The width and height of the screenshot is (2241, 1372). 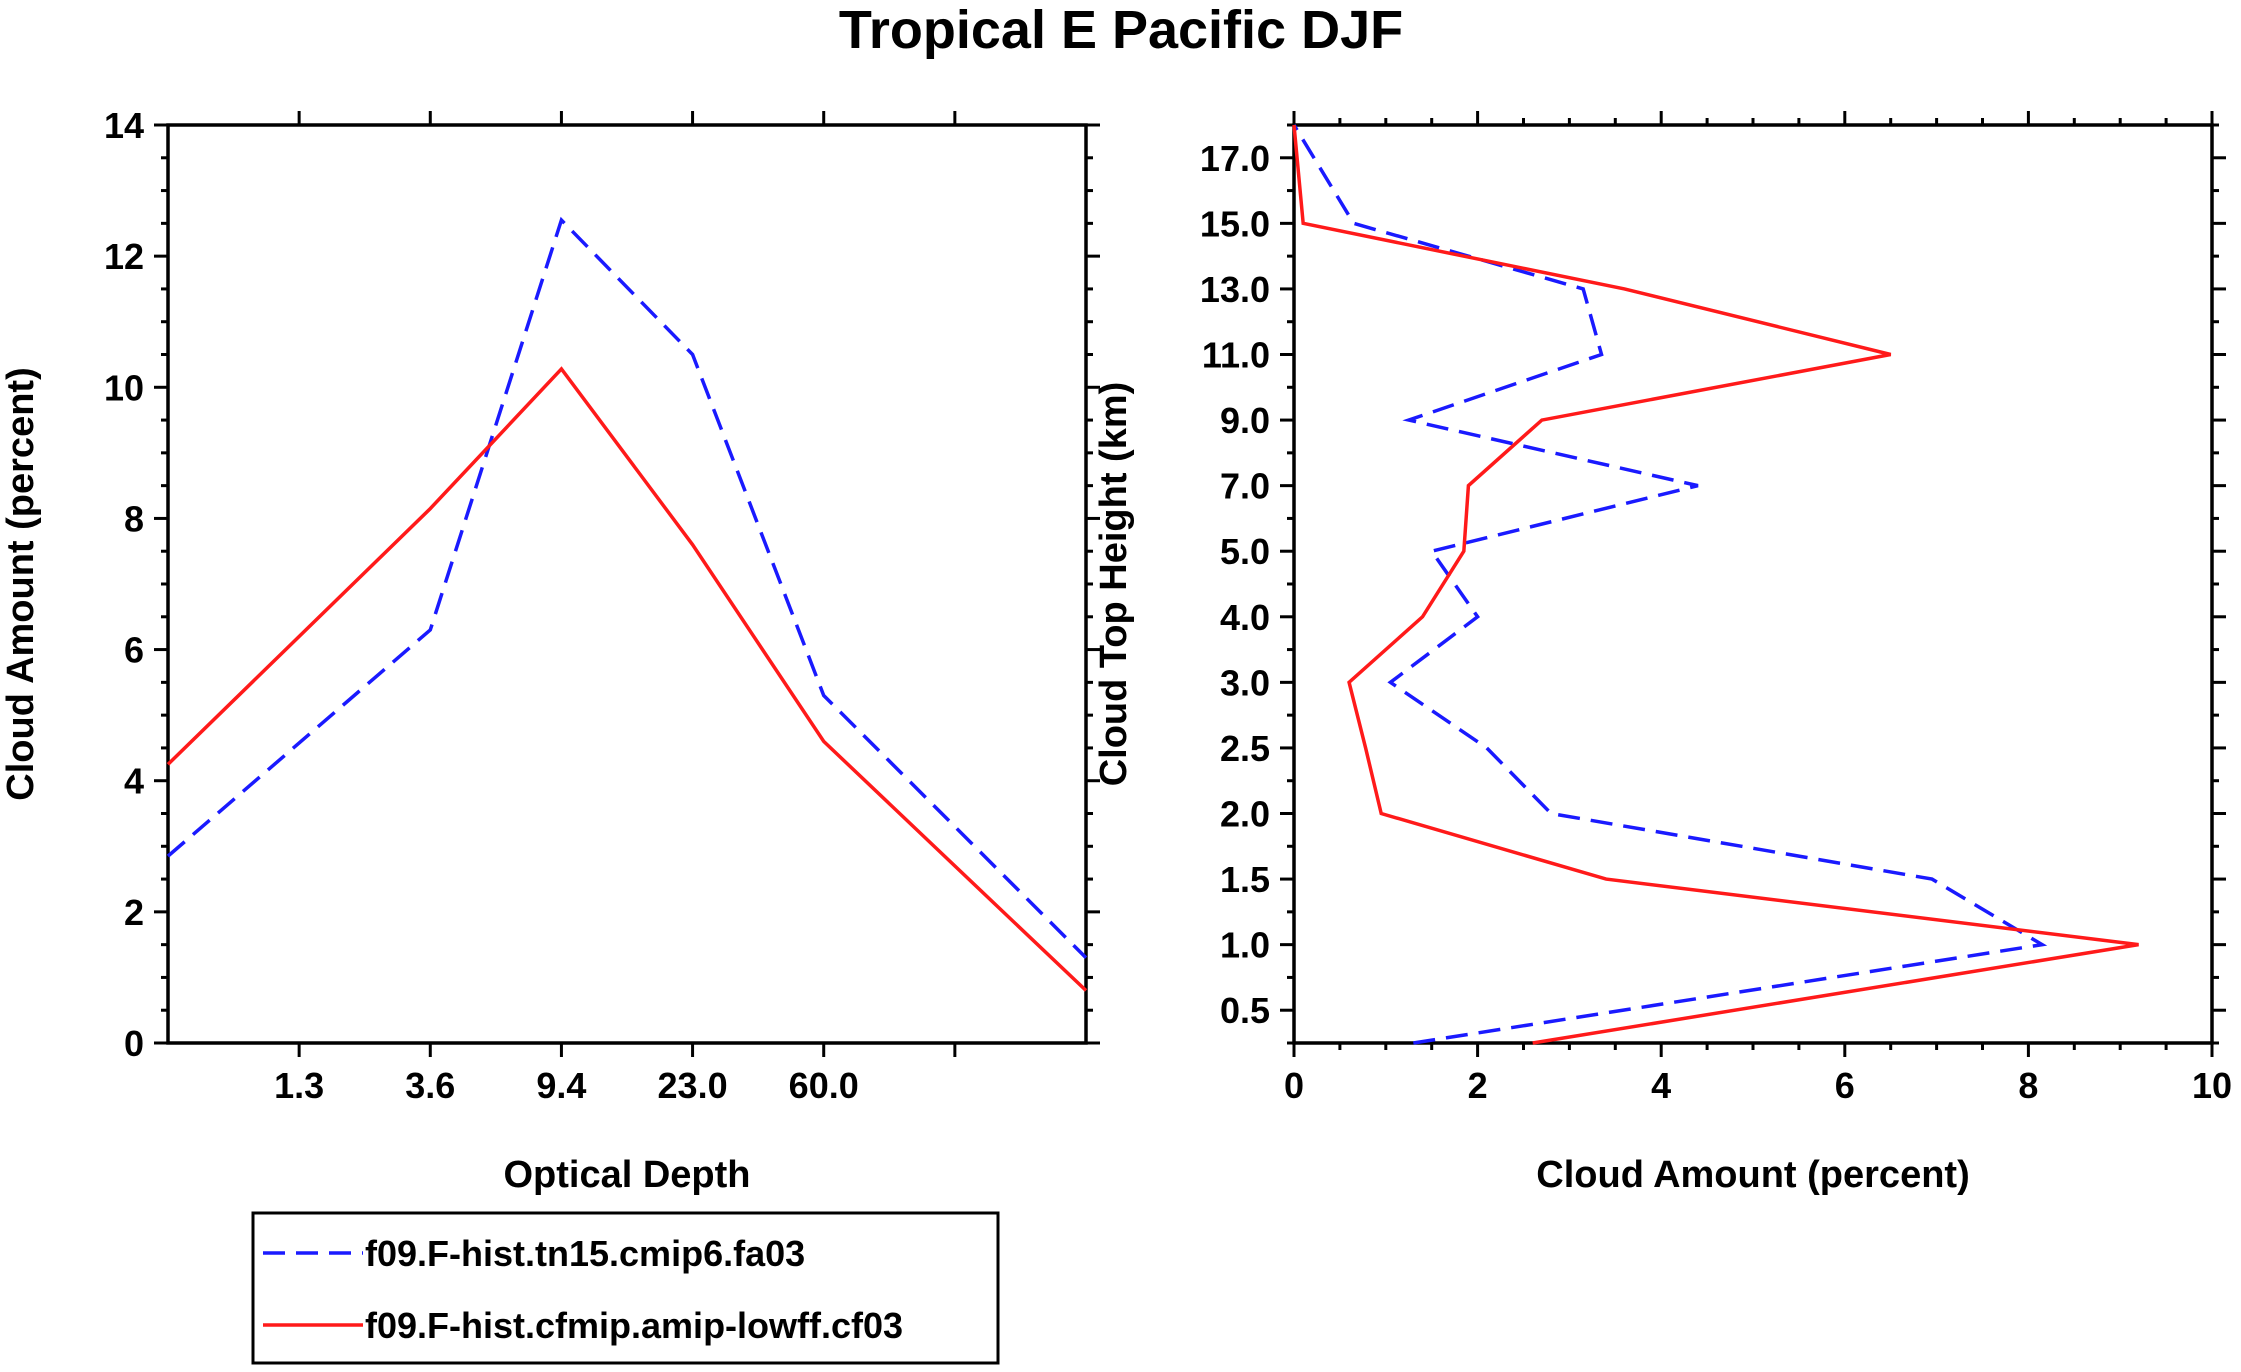 I want to click on left-y-tick-label: 0, so click(x=134, y=1043).